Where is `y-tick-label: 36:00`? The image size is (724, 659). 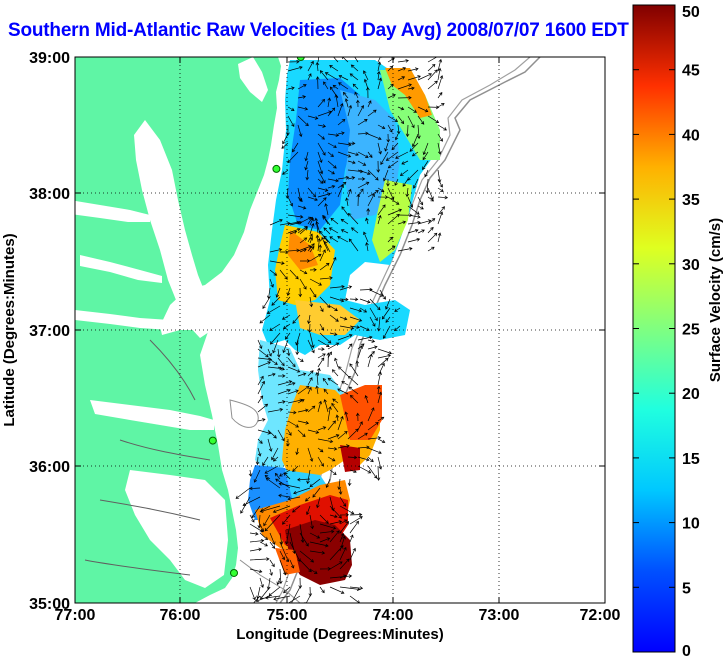 y-tick-label: 36:00 is located at coordinates (49, 467).